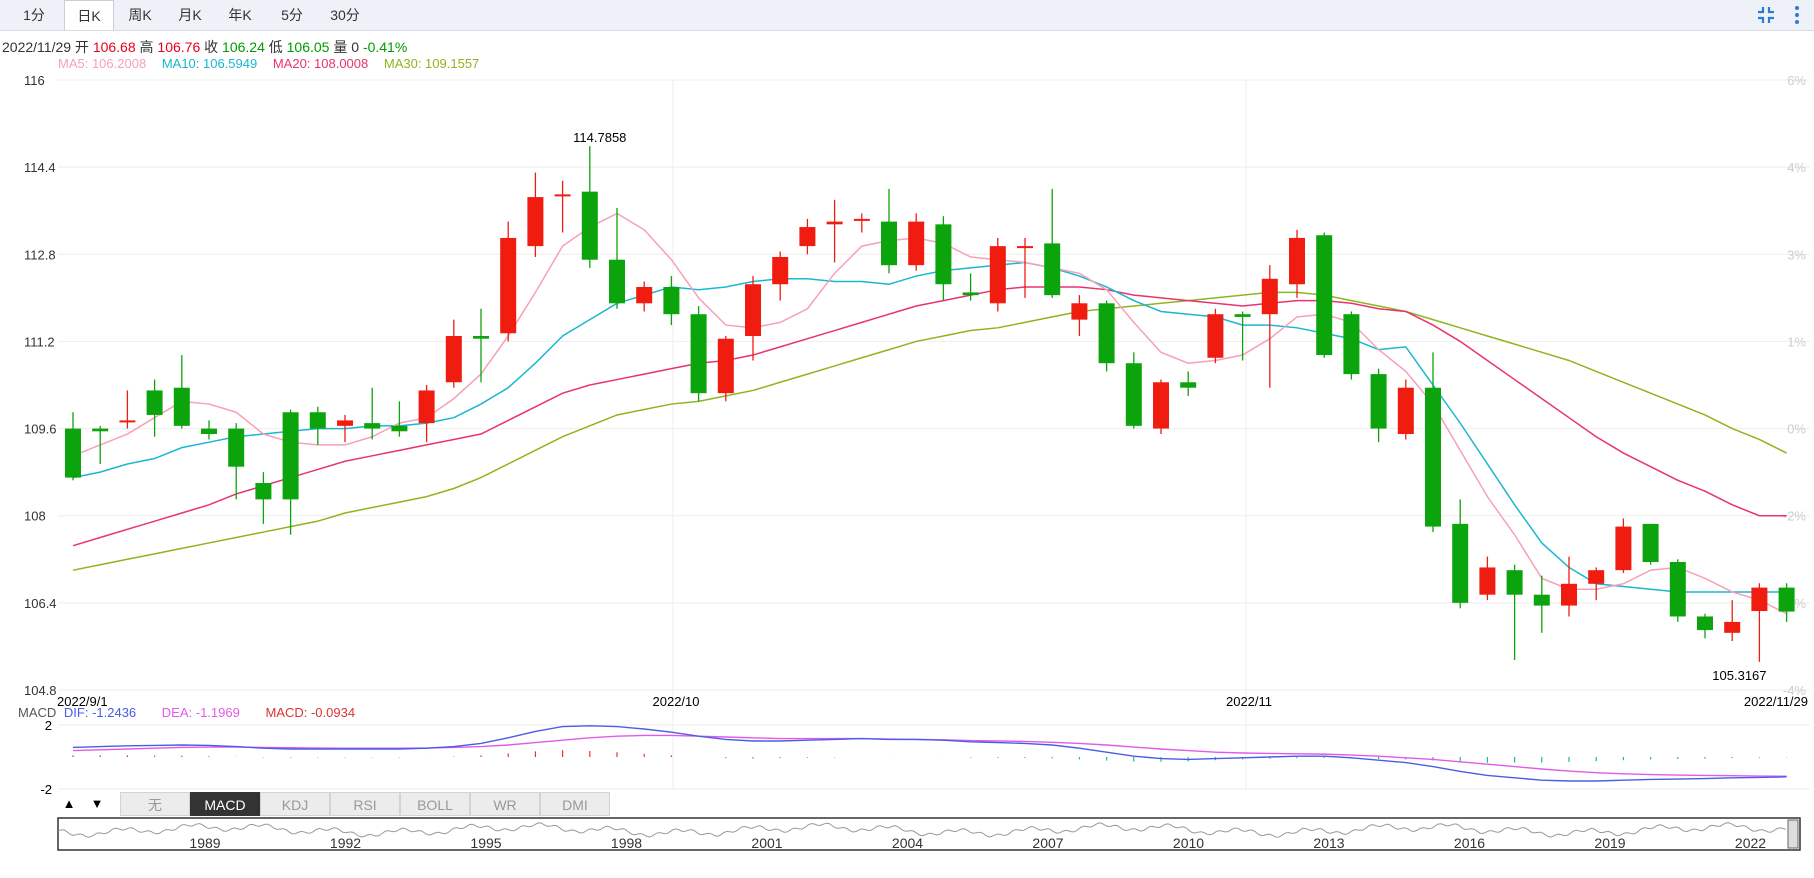  What do you see at coordinates (431, 63) in the screenshot?
I see `ma30-legend: MA30: 109.1557` at bounding box center [431, 63].